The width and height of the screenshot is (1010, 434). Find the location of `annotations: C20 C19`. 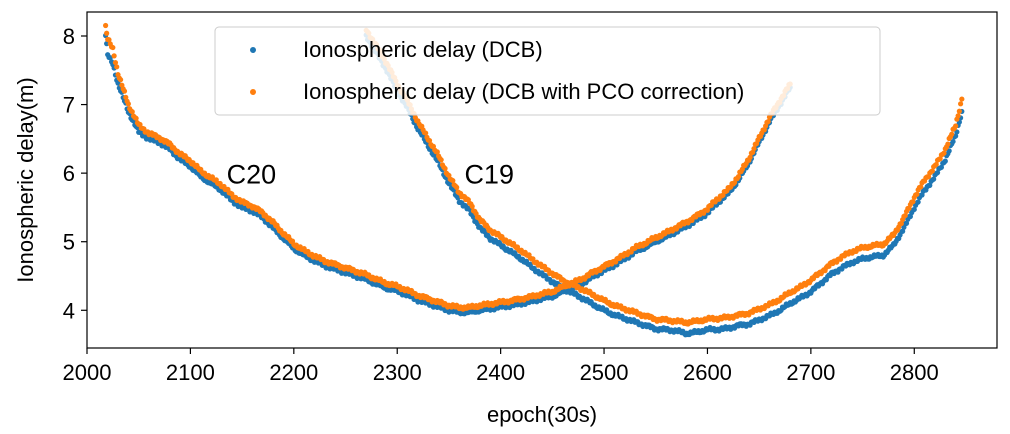

annotations: C20 C19 is located at coordinates (370, 174).